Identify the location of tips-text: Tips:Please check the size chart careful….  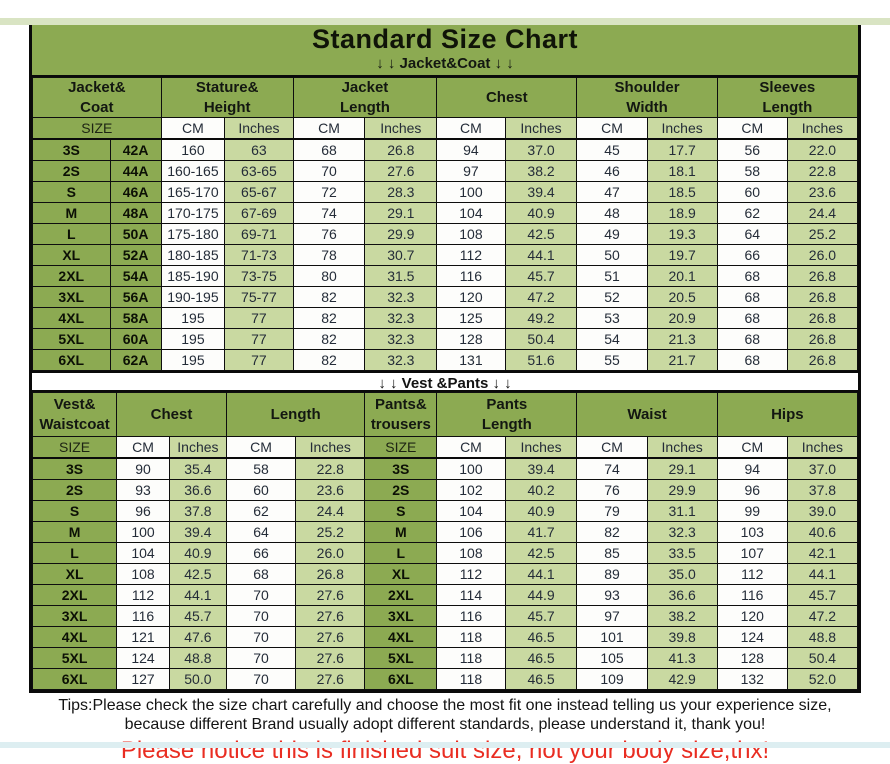
(445, 716).